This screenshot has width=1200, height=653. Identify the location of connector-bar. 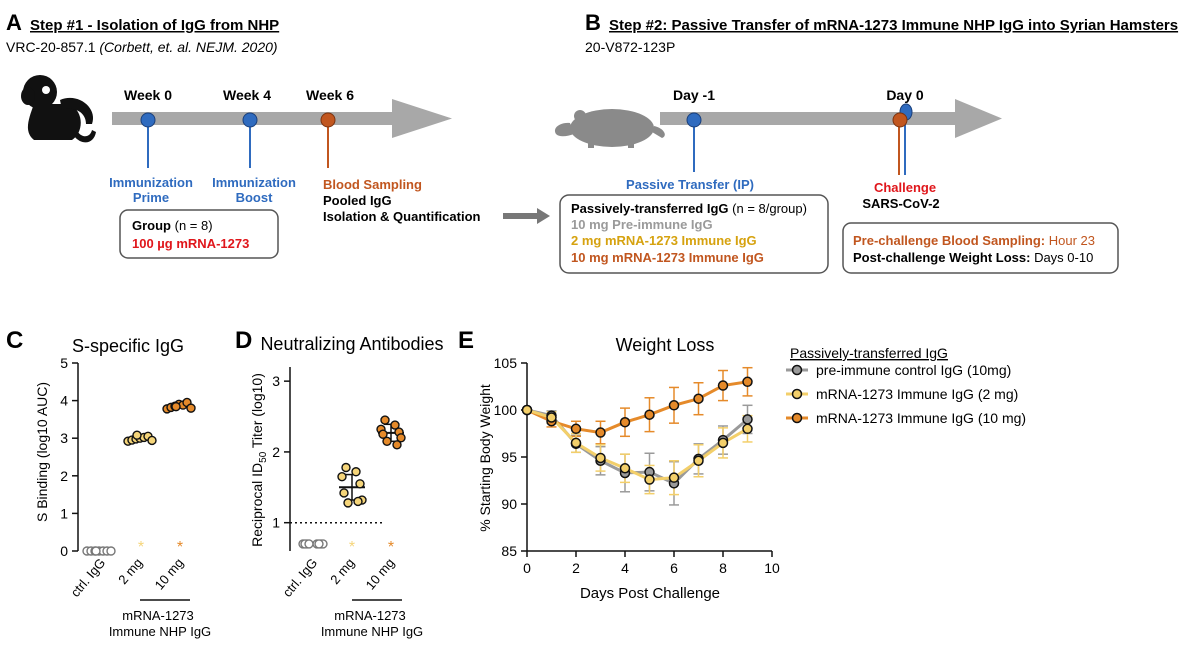
(520, 216).